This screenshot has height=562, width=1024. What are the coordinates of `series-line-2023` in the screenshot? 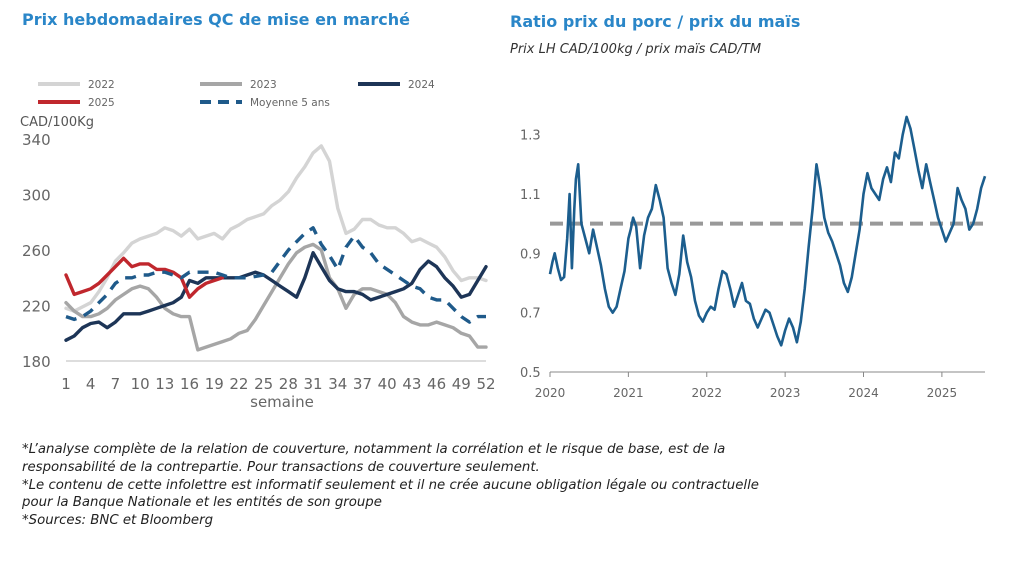 It's located at (276, 297).